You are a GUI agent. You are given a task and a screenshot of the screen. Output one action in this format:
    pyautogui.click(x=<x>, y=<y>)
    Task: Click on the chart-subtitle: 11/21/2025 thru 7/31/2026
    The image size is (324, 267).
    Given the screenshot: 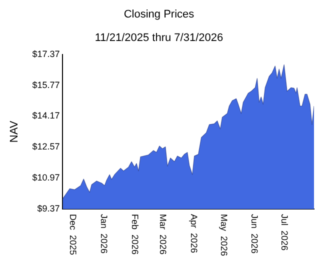 What is the action you would take?
    pyautogui.click(x=159, y=38)
    